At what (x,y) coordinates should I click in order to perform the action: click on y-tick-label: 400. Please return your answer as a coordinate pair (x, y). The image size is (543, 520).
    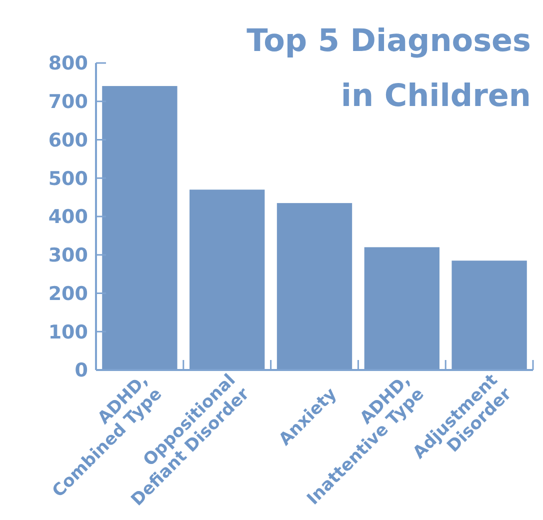
    Looking at the image, I should click on (68, 217).